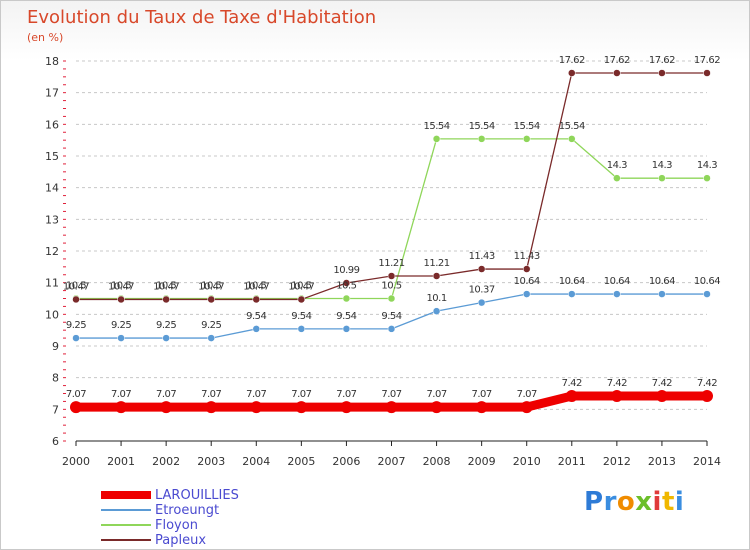 This screenshot has width=750, height=550. Describe the element at coordinates (52, 188) in the screenshot. I see `y-tick-label: 14` at that location.